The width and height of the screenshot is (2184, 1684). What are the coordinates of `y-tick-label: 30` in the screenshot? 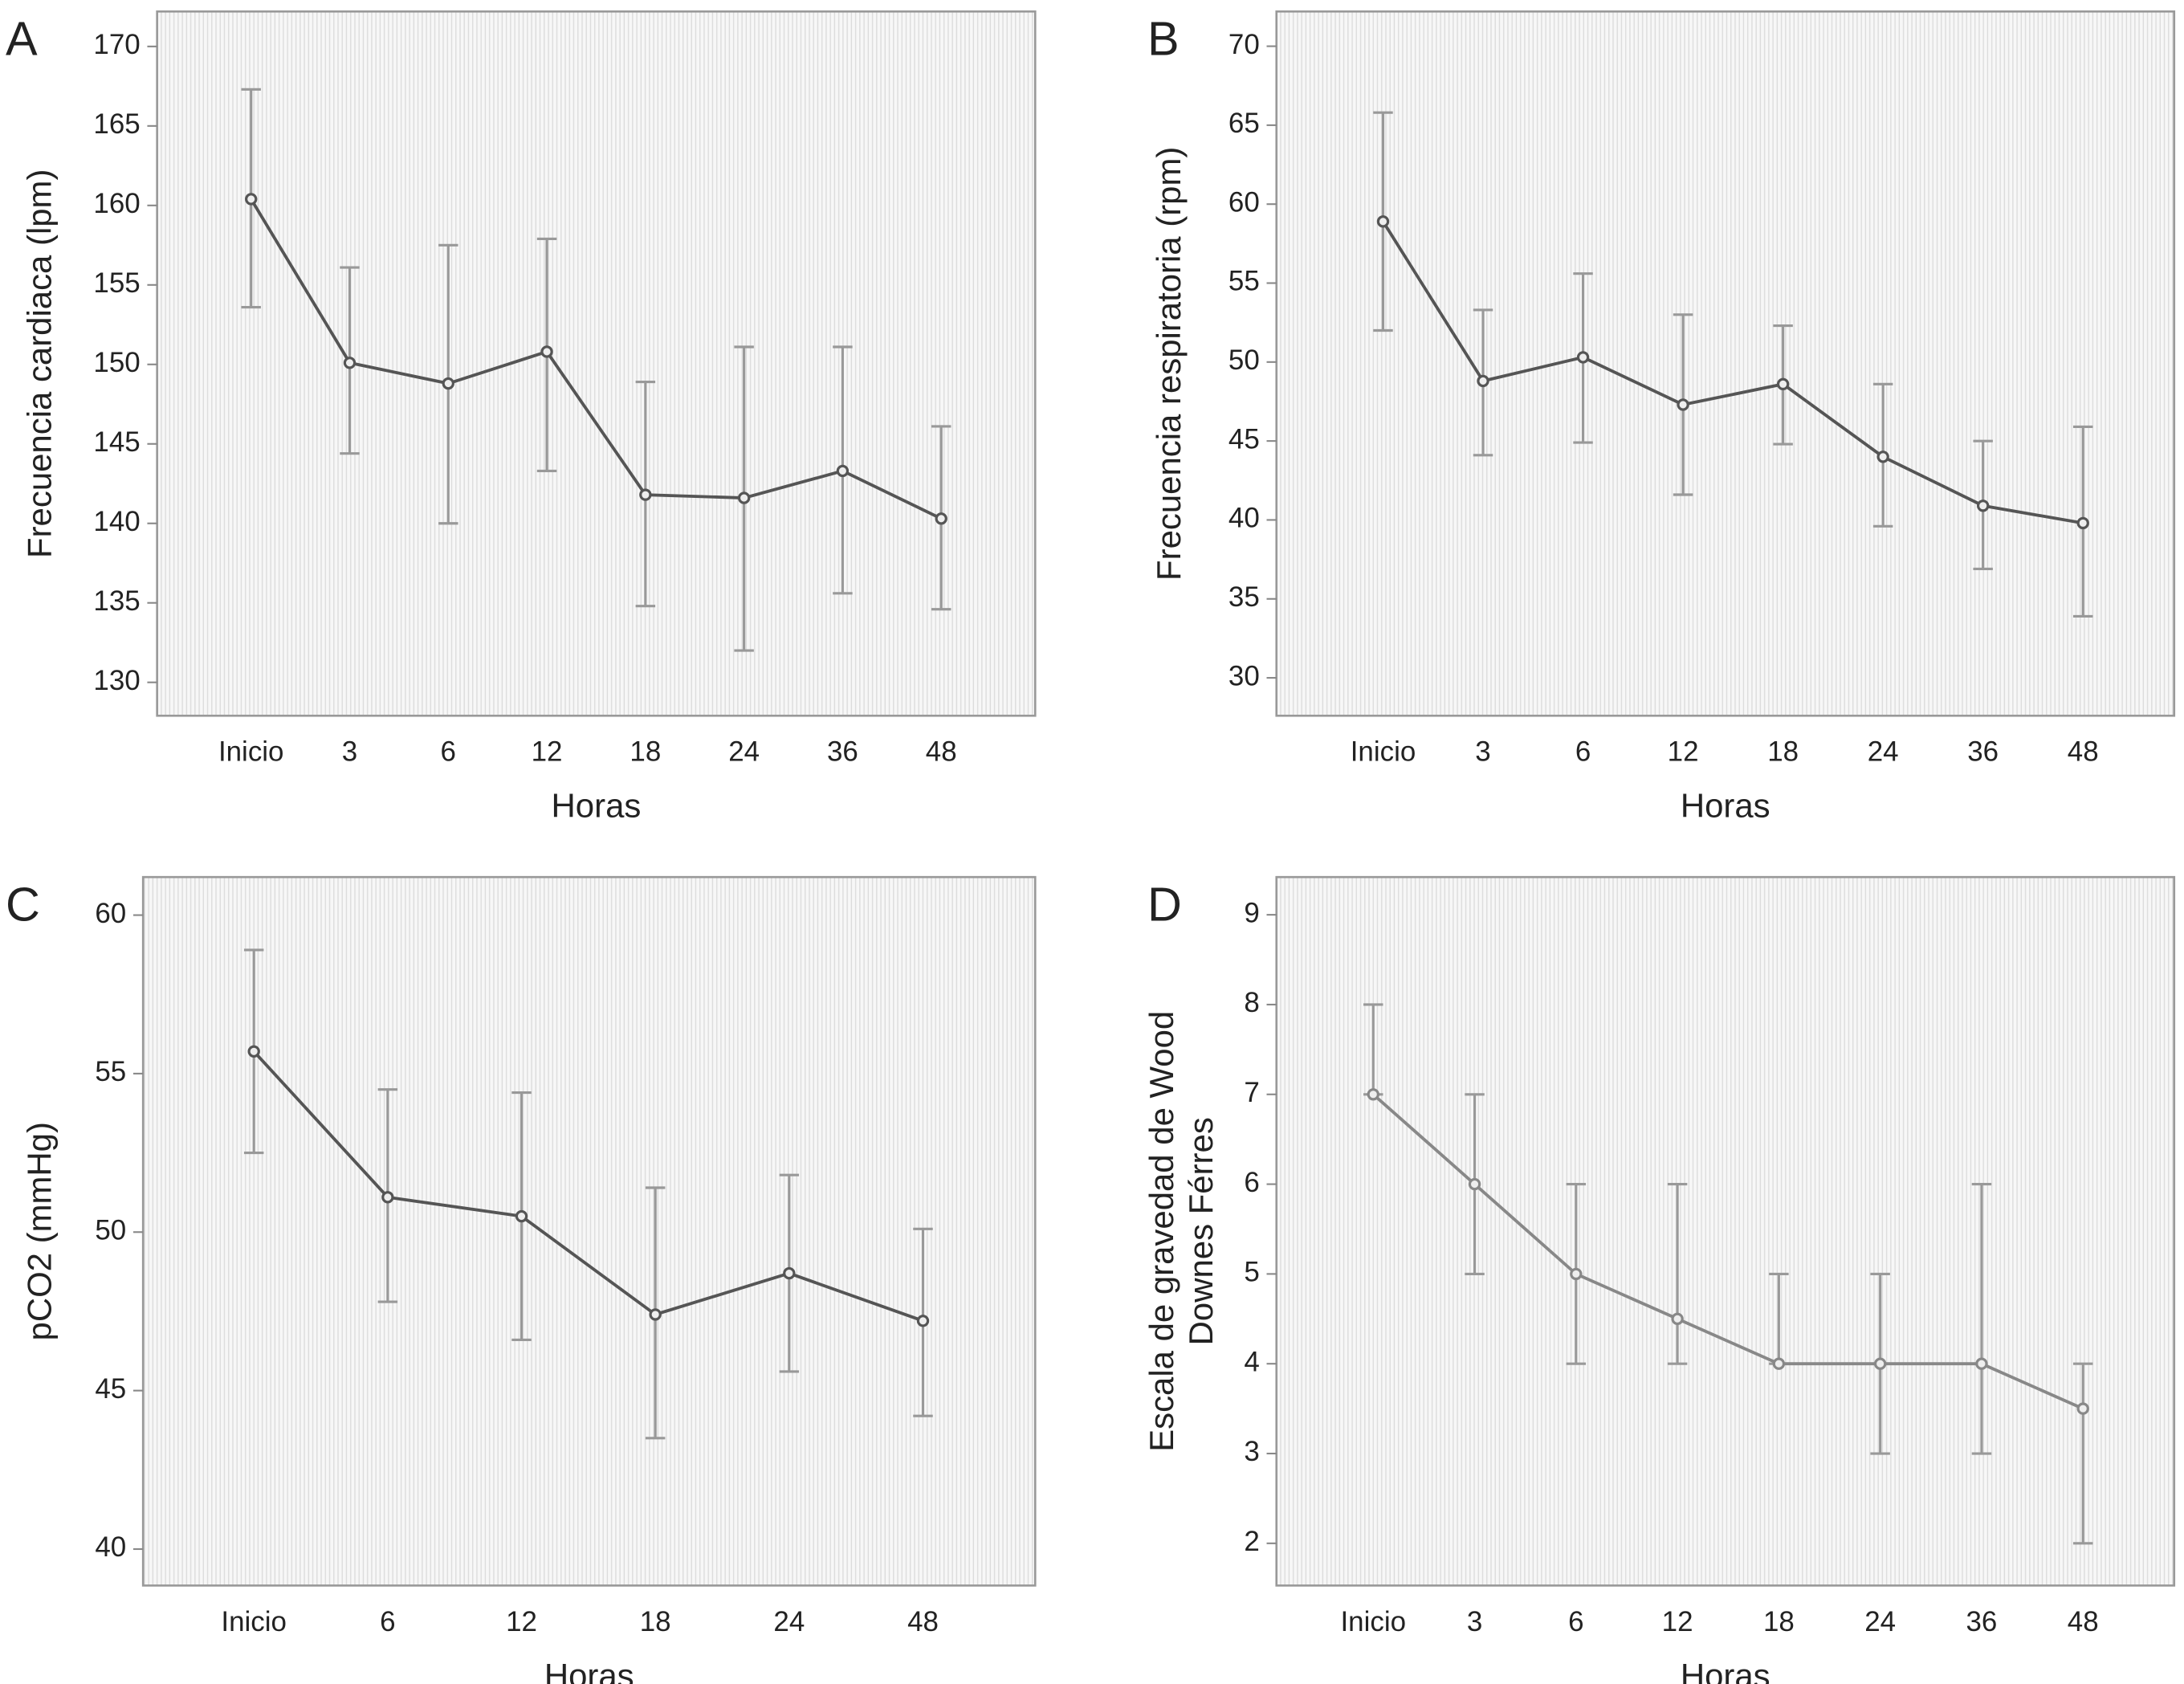 It's located at (1244, 675).